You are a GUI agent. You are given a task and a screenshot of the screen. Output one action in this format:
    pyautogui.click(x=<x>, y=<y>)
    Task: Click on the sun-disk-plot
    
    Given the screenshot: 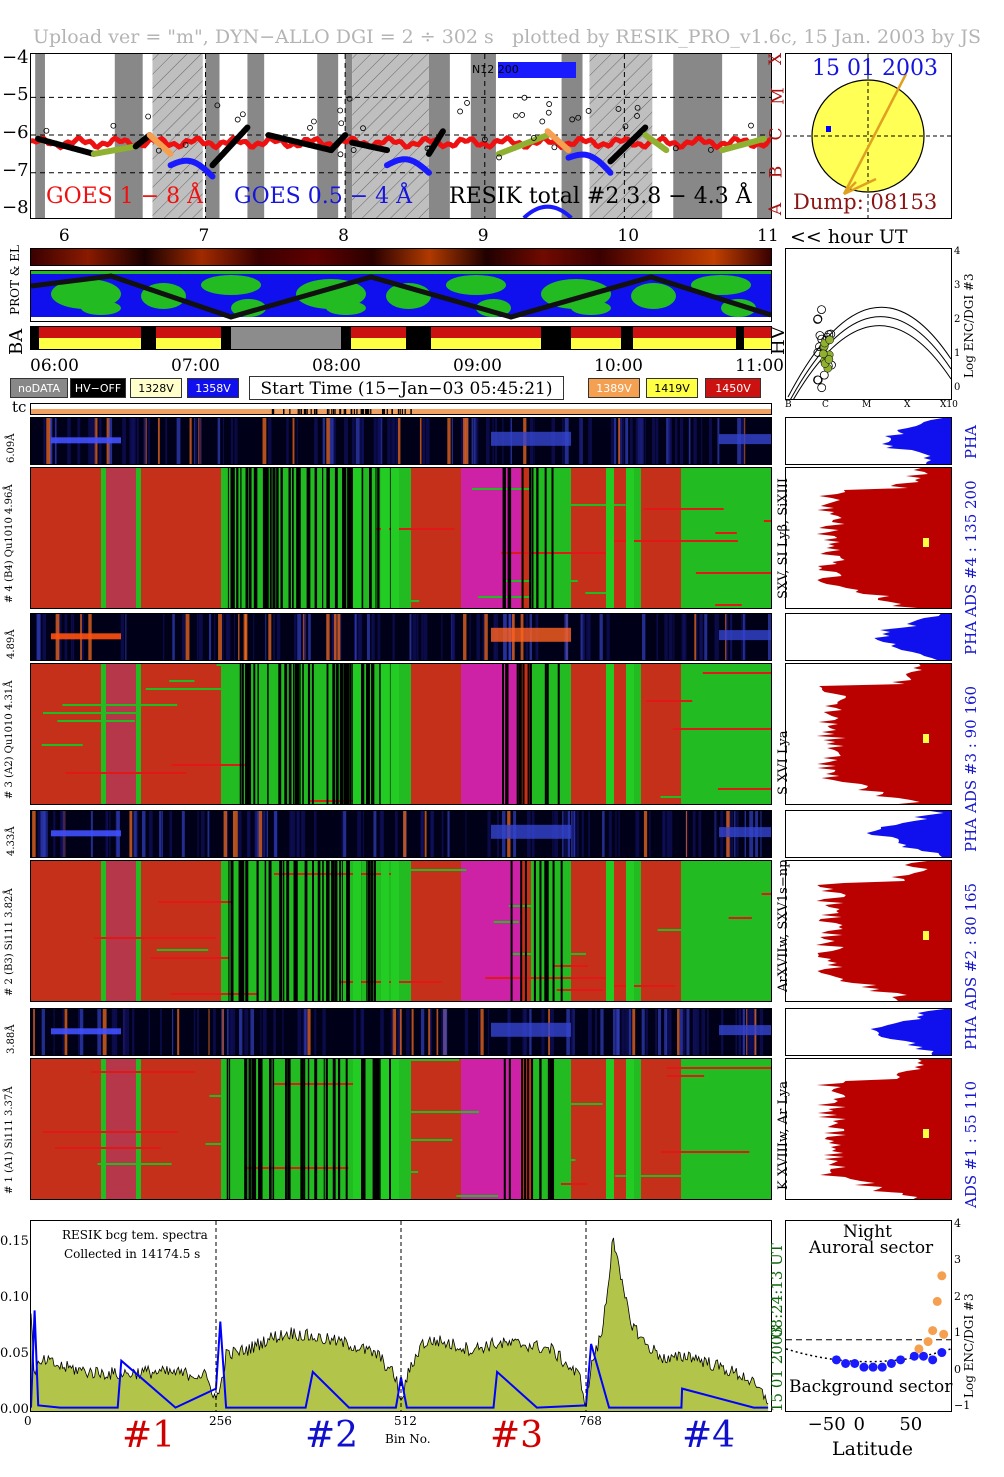 What is the action you would take?
    pyautogui.click(x=868, y=136)
    